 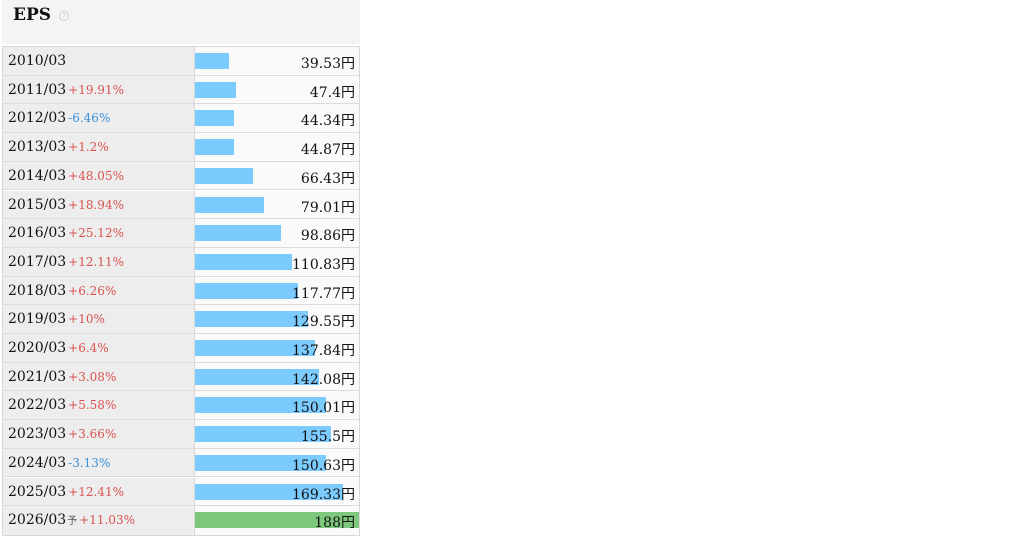 I want to click on fiscal-year: 2013/03, so click(x=37, y=147).